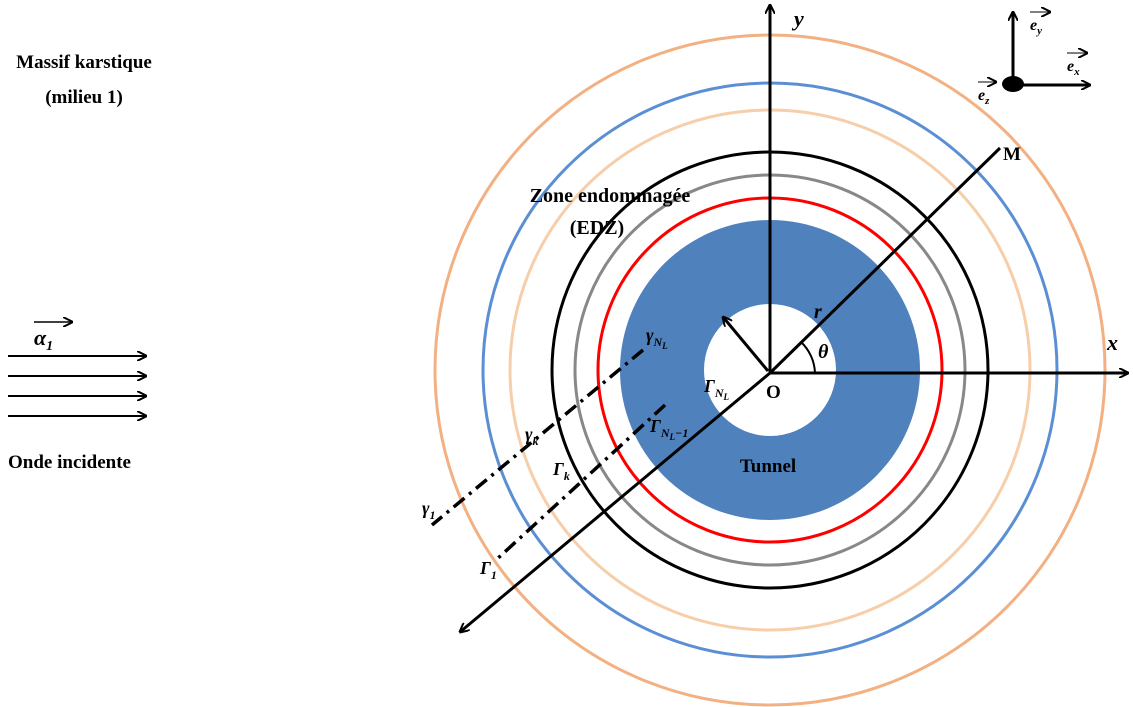 Image resolution: width=1133 pixels, height=707 pixels. What do you see at coordinates (84, 62) in the screenshot?
I see `massif-label-line1: Massif karstique` at bounding box center [84, 62].